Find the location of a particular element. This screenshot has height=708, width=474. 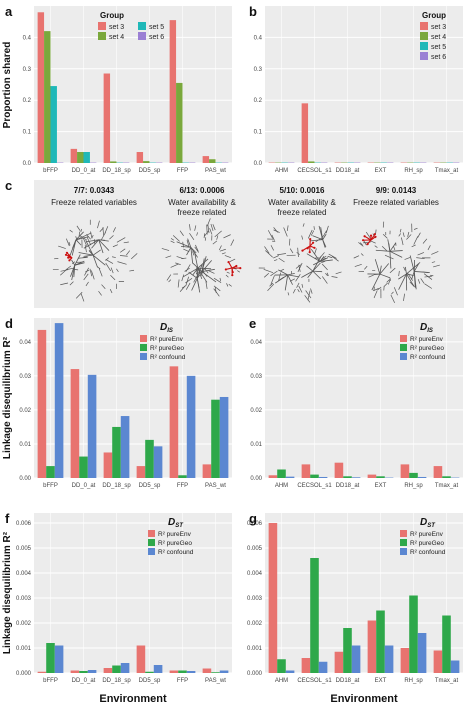

network-edge-highlight is located at coordinates (230, 265).